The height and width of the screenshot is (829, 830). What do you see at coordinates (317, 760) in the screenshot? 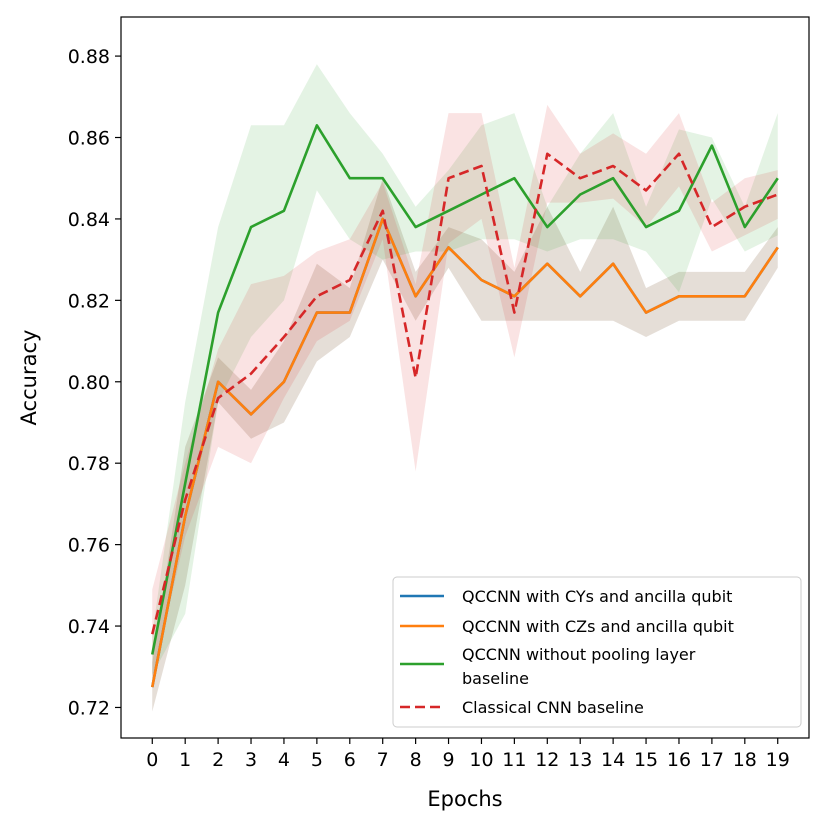
I see `x-tick-label: 5` at bounding box center [317, 760].